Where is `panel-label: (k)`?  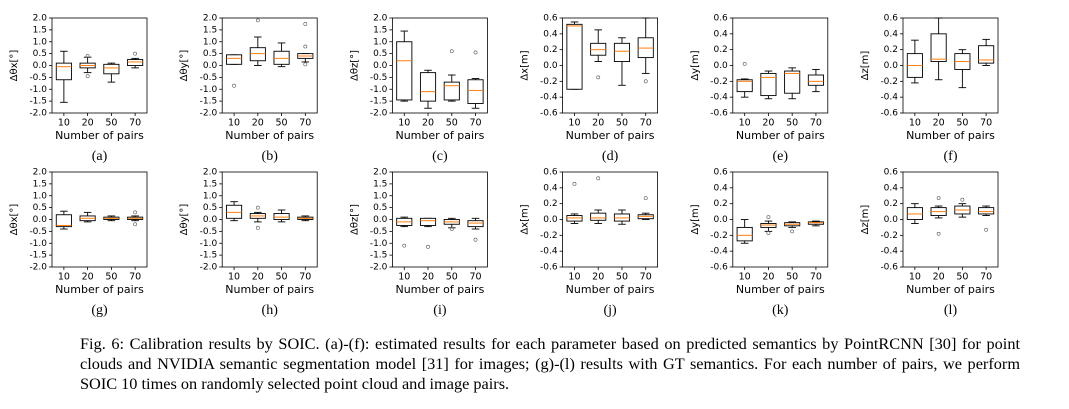
panel-label: (k) is located at coordinates (780, 310).